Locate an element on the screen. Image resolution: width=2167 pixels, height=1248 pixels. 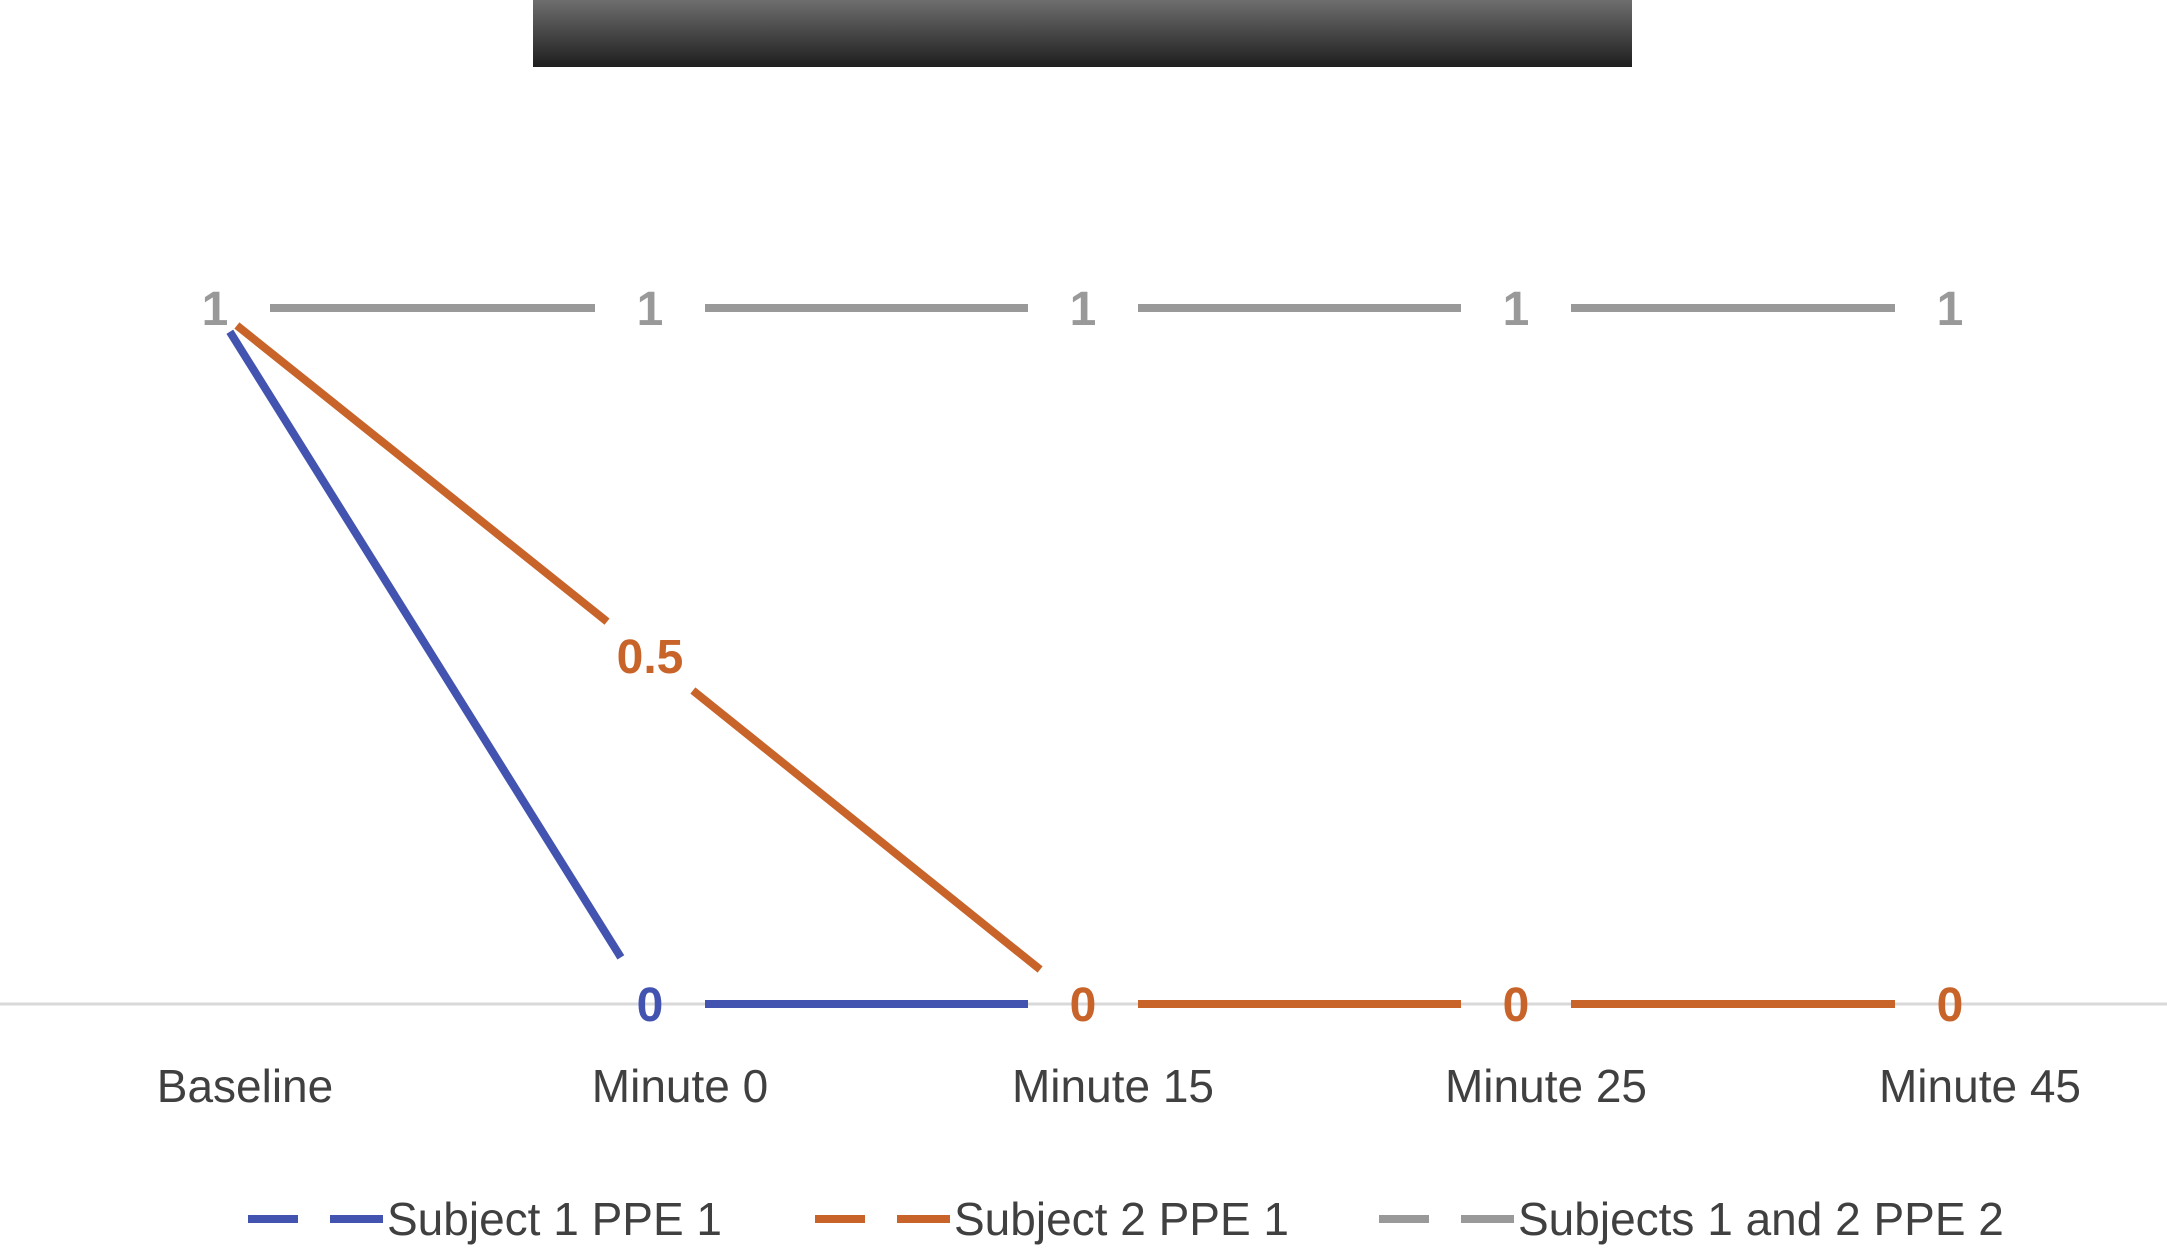
legend-label: Subject 2 PPE 1 is located at coordinates (1121, 1219).